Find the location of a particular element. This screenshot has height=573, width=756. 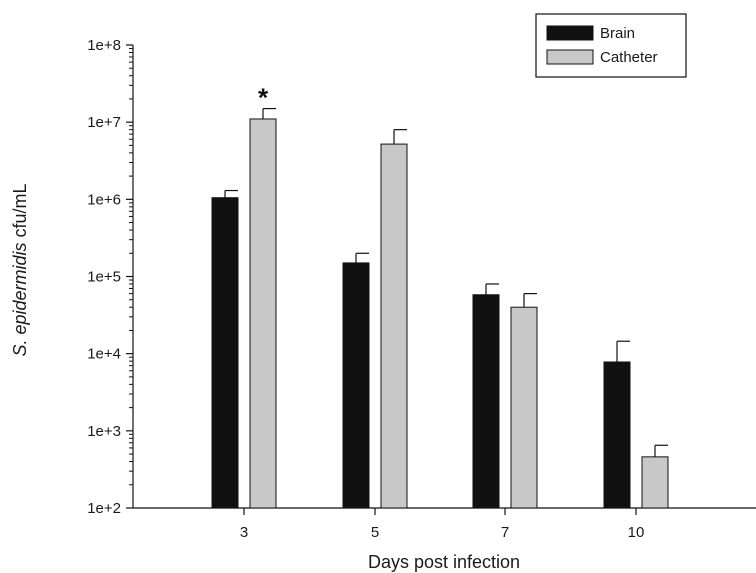

legend-swatch-brain is located at coordinates (570, 33).